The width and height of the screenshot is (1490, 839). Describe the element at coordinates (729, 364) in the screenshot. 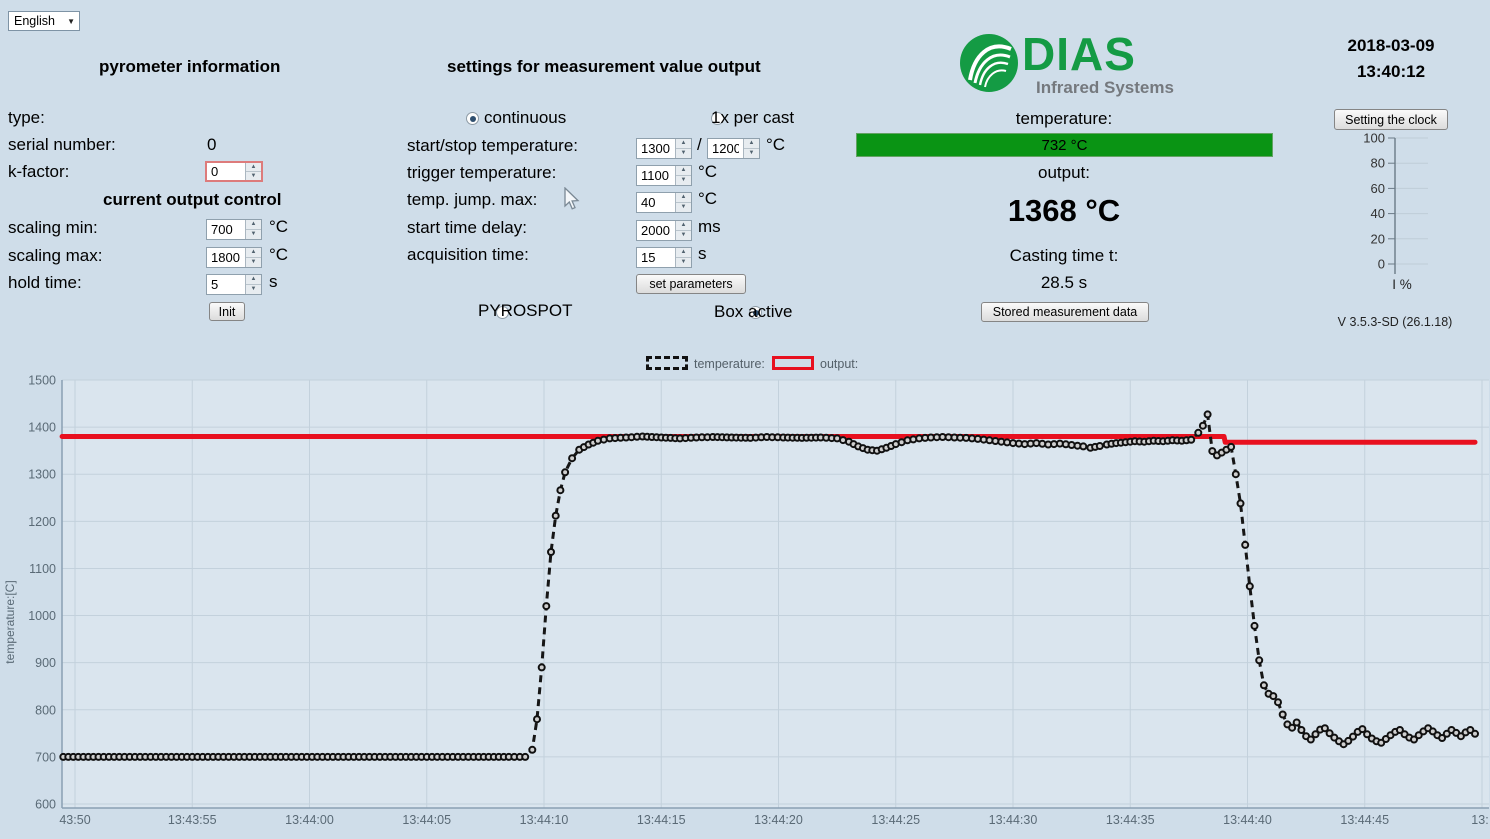

I see `temperature-legend-label: temperature:` at that location.